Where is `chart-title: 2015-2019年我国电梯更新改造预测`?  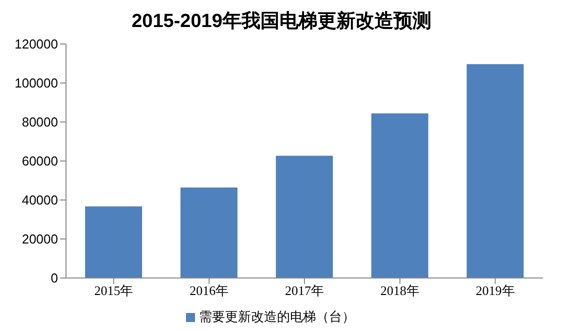
chart-title: 2015-2019年我国电梯更新改造预测 is located at coordinates (281, 22).